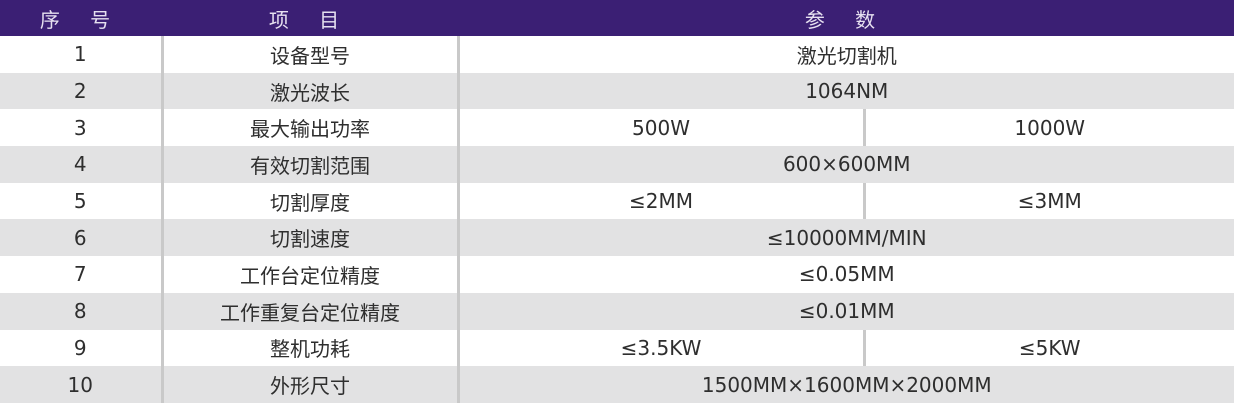 The width and height of the screenshot is (1234, 408). Describe the element at coordinates (846, 18) in the screenshot. I see `header-param: 参 数` at that location.